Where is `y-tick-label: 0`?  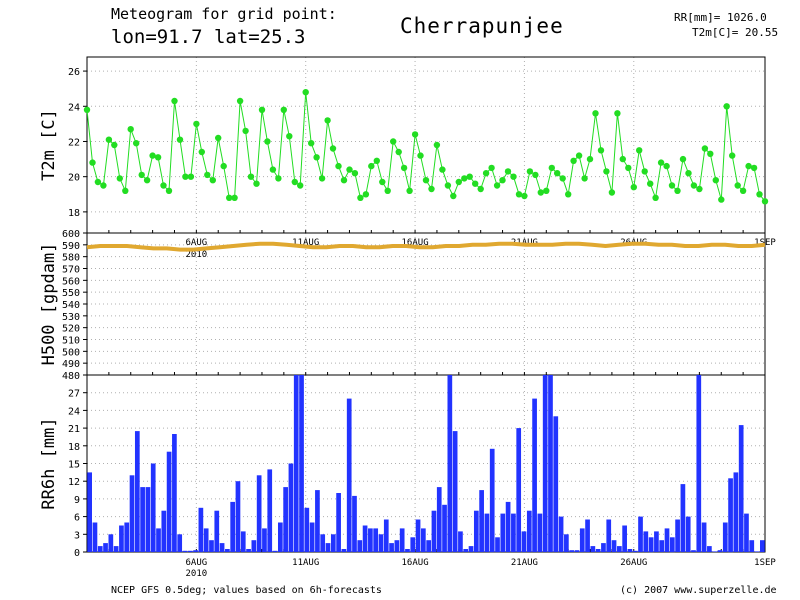 y-tick-label: 0 is located at coordinates (77, 553).